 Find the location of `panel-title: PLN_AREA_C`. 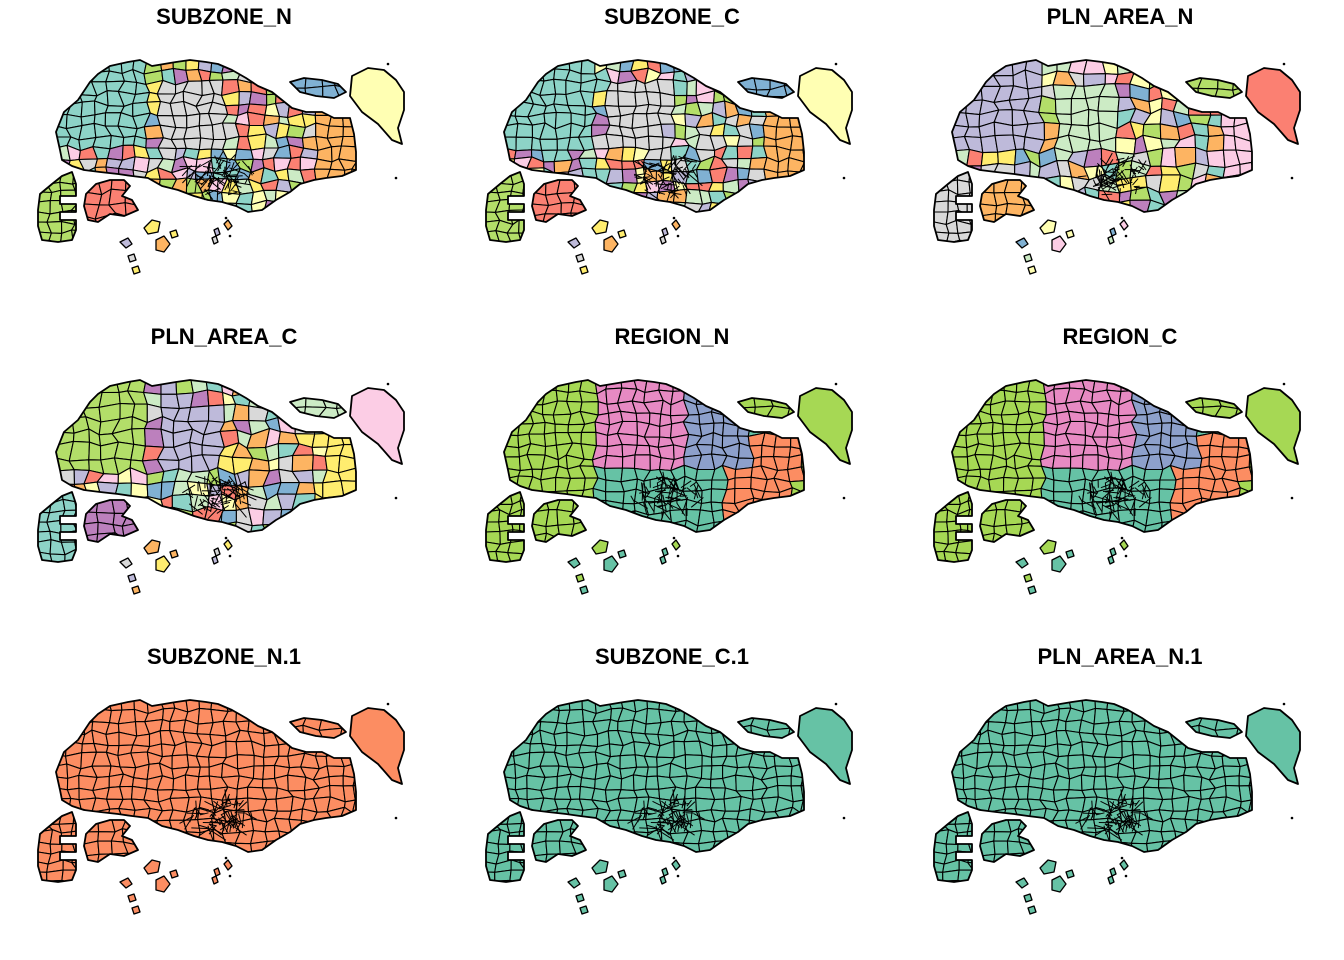

panel-title: PLN_AREA_C is located at coordinates (224, 336).